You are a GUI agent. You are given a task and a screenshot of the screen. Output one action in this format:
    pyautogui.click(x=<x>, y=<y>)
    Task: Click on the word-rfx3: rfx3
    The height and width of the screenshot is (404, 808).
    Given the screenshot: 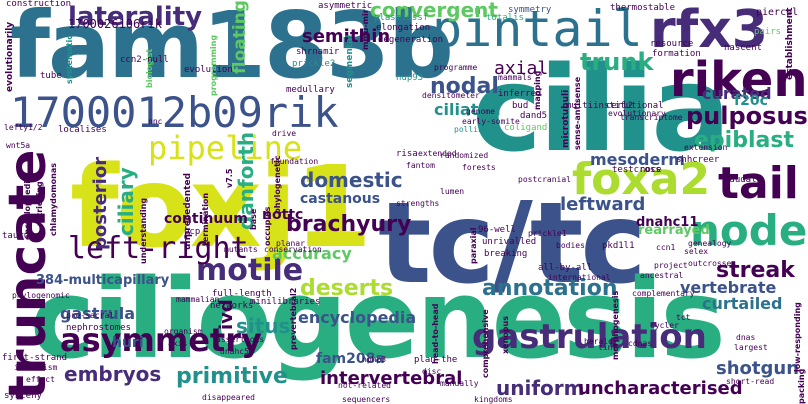 What is the action you would take?
    pyautogui.click(x=709, y=30)
    